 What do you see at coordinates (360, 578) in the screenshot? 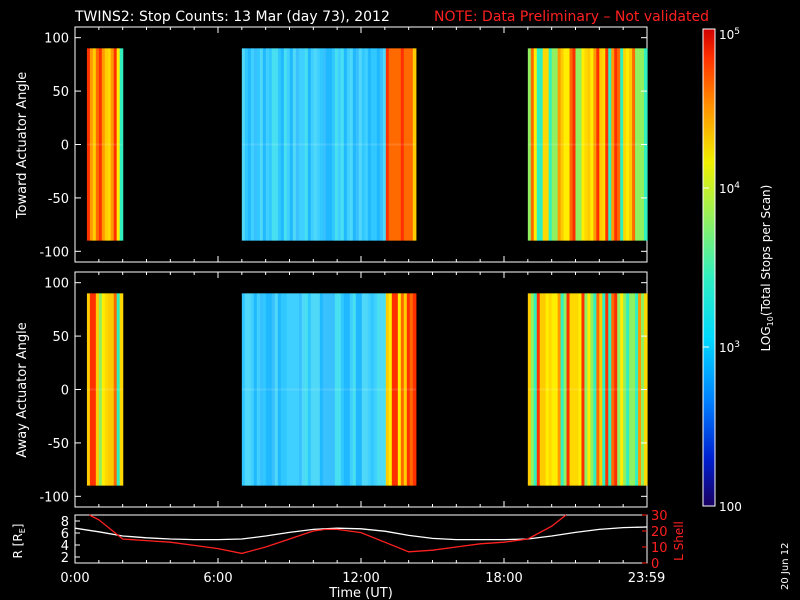
I see `time-tick-label: 12:00` at bounding box center [360, 578].